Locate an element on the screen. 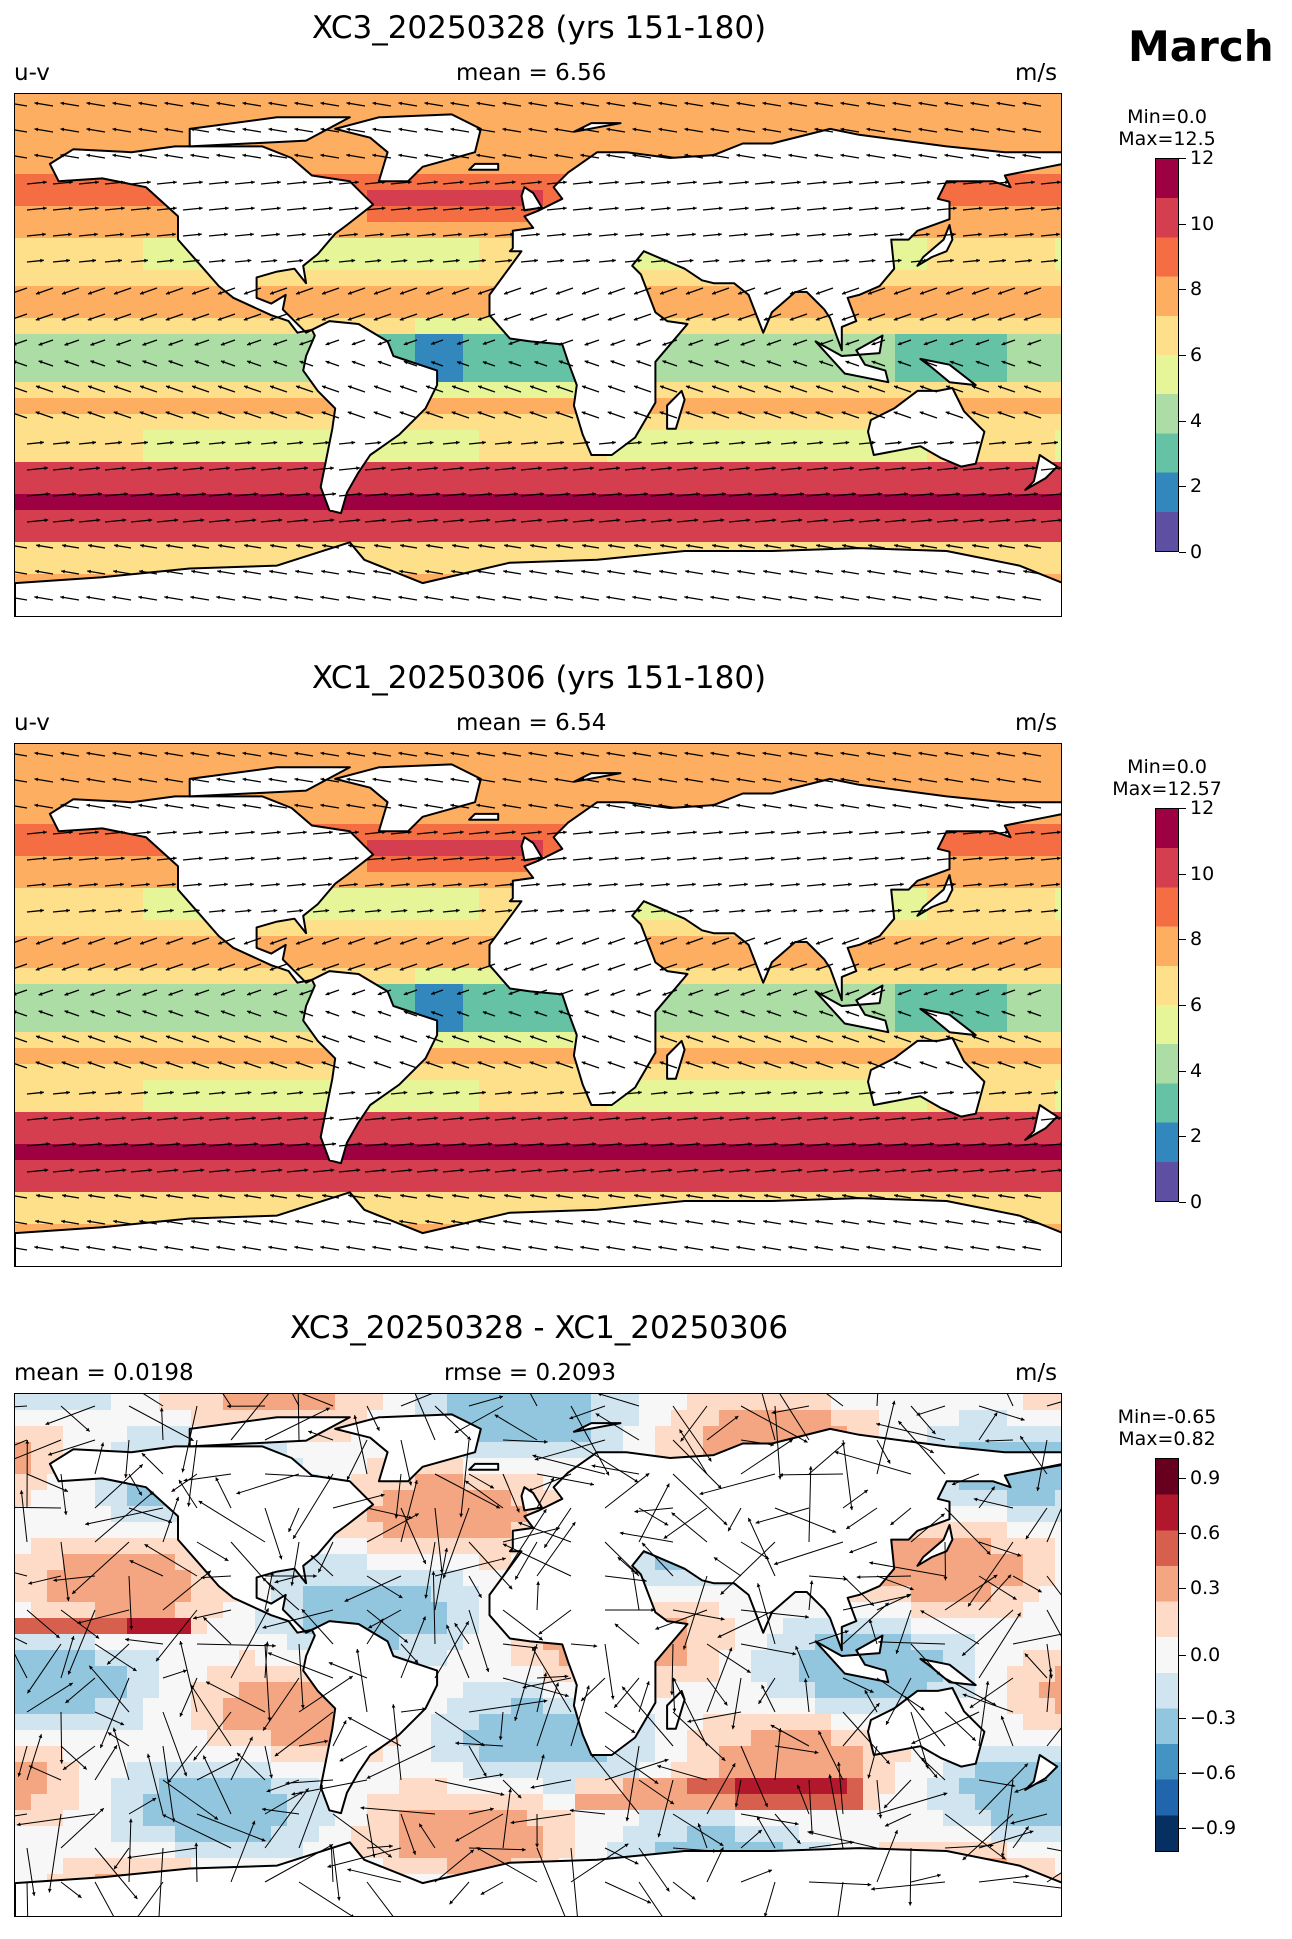 This screenshot has width=1292, height=1939. panel-1-variable-label: u-v is located at coordinates (32, 73).